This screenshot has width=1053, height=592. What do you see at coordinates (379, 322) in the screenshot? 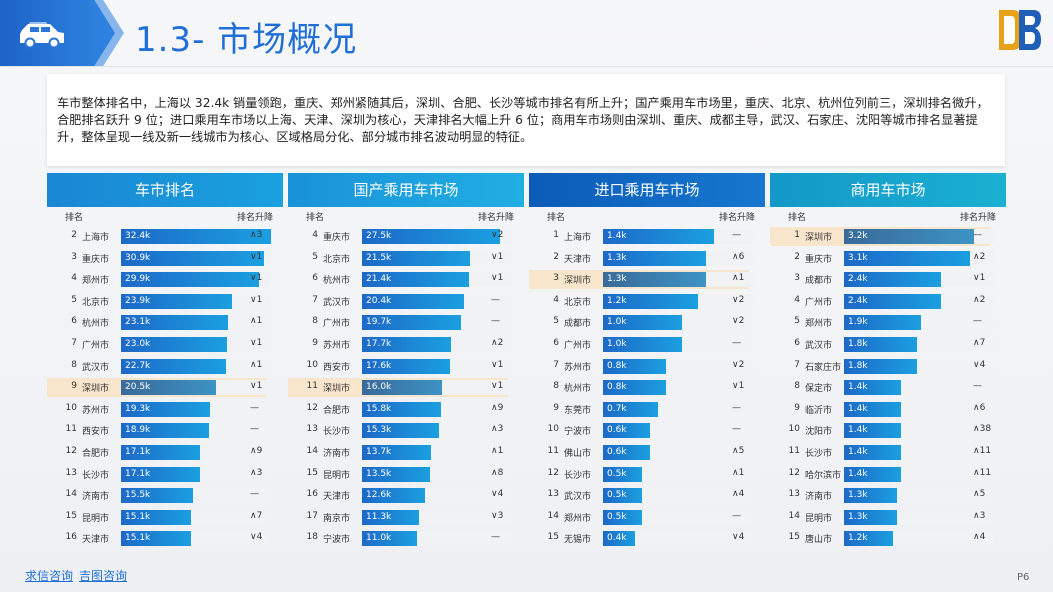
I see `value-label: 19.7k` at bounding box center [379, 322].